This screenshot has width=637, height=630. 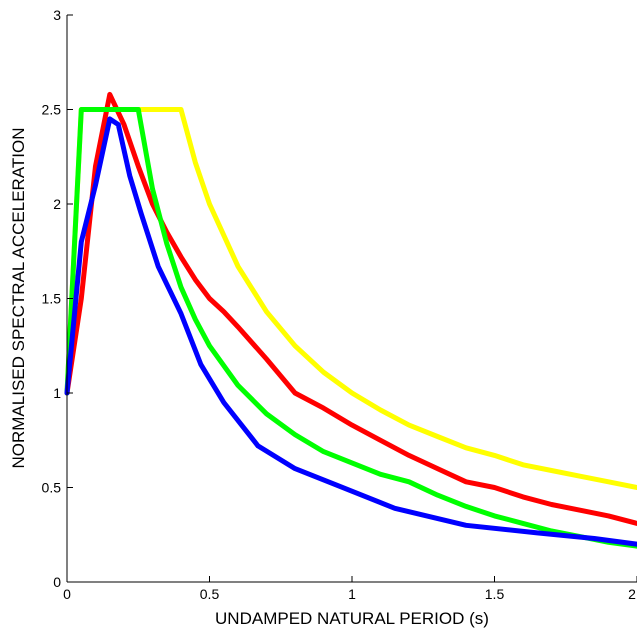 What do you see at coordinates (18, 297) in the screenshot?
I see `y-axis-title: NORMALISED SPECTRAL ACCELERATION` at bounding box center [18, 297].